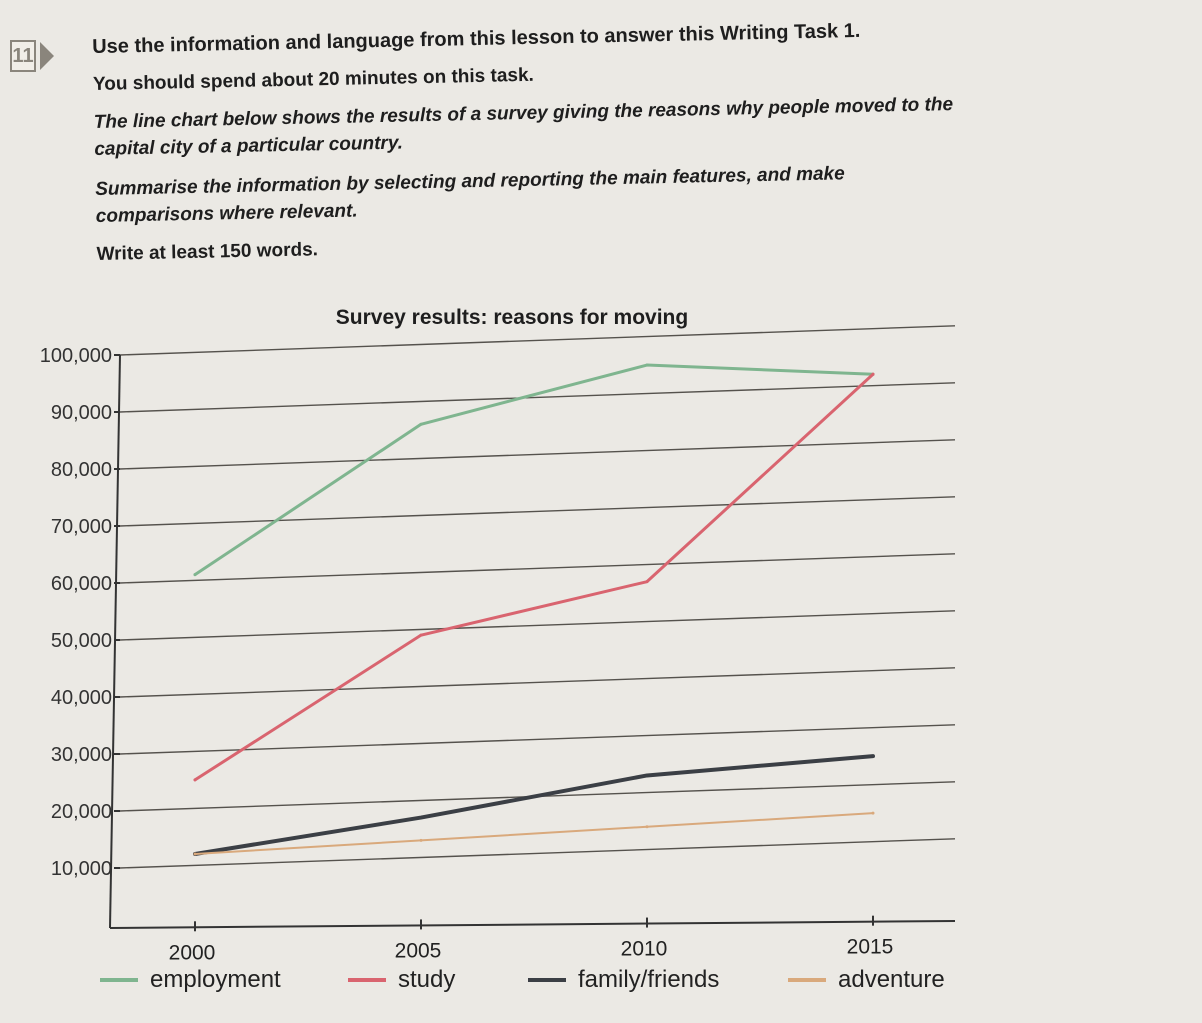 This screenshot has height=1023, width=1202. I want to click on legend-label-employment: employment, so click(215, 979).